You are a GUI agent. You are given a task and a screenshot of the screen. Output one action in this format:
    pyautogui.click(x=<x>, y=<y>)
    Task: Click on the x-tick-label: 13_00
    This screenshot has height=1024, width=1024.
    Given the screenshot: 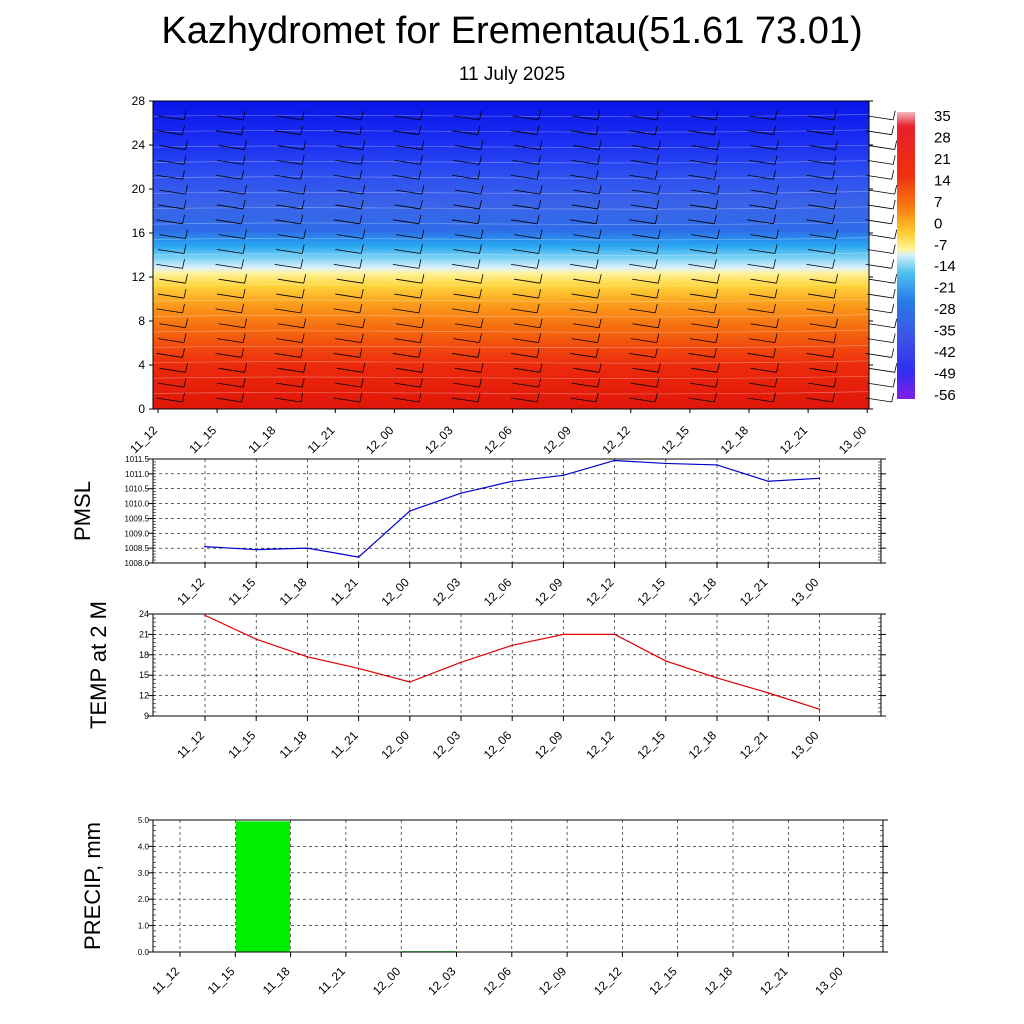 What is the action you would take?
    pyautogui.click(x=805, y=592)
    